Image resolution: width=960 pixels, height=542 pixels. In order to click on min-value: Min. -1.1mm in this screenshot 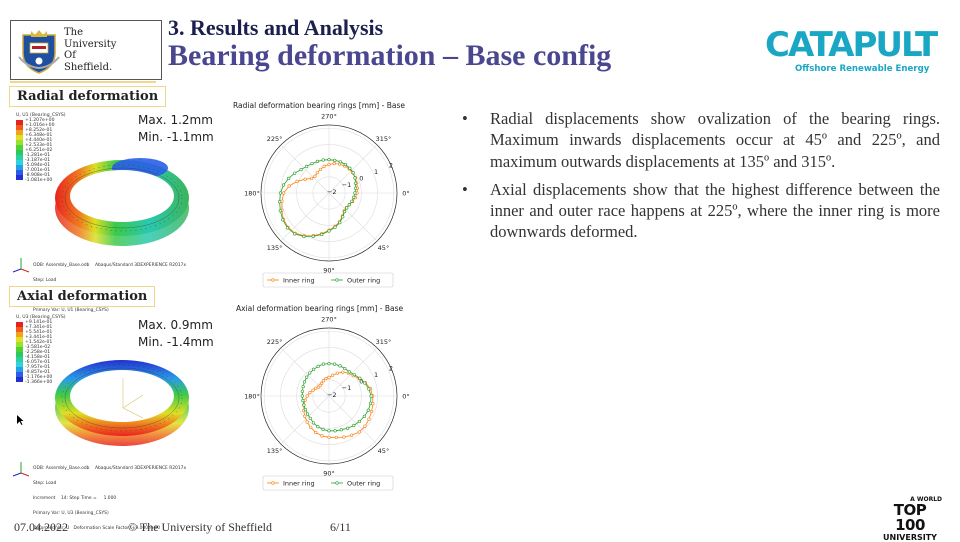, I will do `click(176, 137)`.